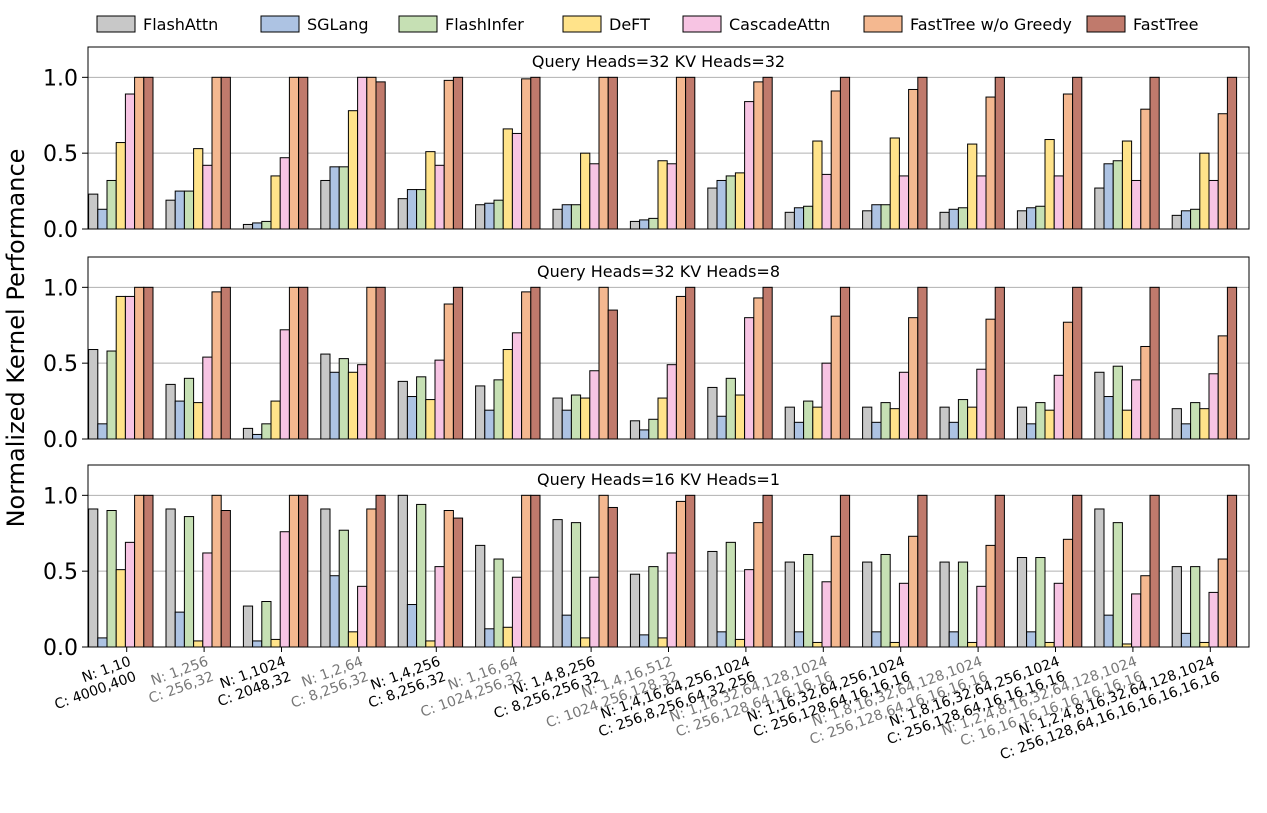  Describe the element at coordinates (1165, 24) in the screenshot. I see `legend-label: FastTree` at that location.